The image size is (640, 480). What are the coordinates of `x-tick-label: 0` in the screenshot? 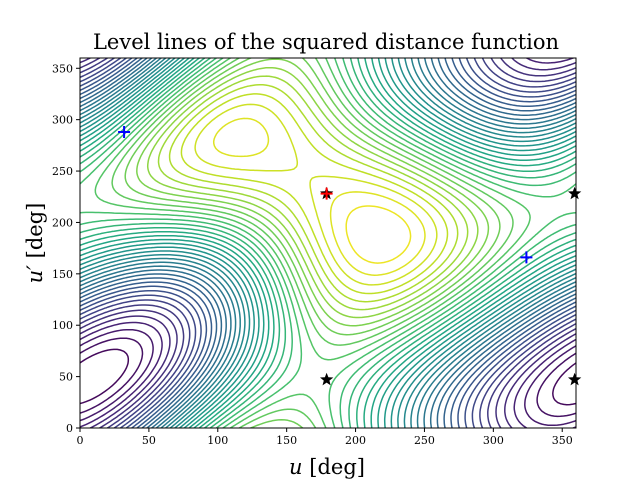 It's located at (80, 440).